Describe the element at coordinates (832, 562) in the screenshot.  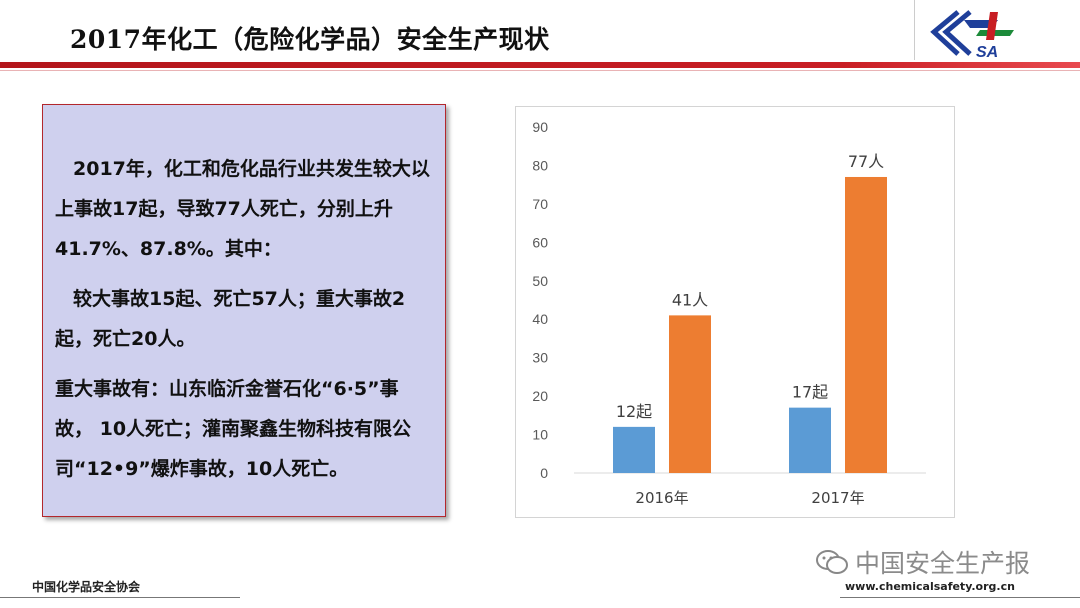
I see `wechat-icon` at that location.